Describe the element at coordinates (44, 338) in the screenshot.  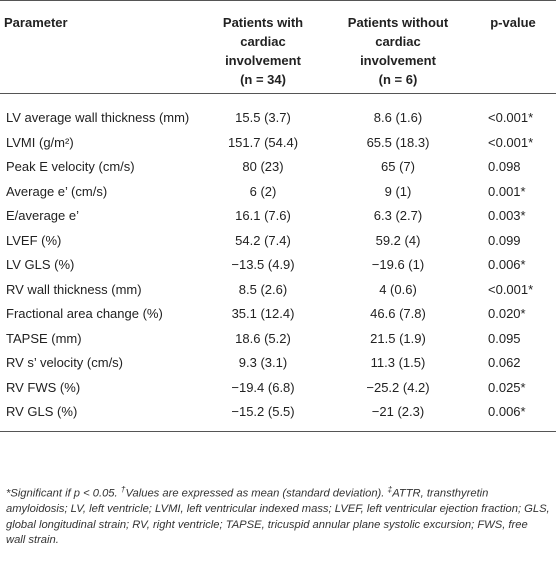
I see `cell-parameter: TAPSE (mm)` at that location.